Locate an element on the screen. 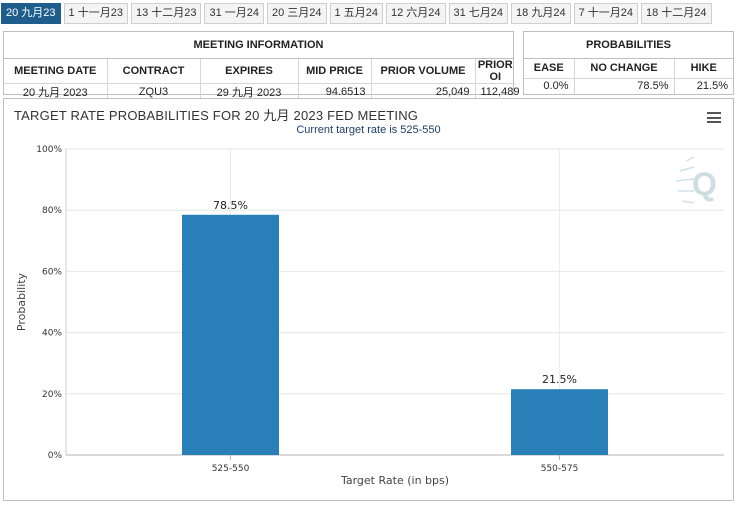 This screenshot has height=505, width=740. header-hike: HIKE is located at coordinates (703, 69).